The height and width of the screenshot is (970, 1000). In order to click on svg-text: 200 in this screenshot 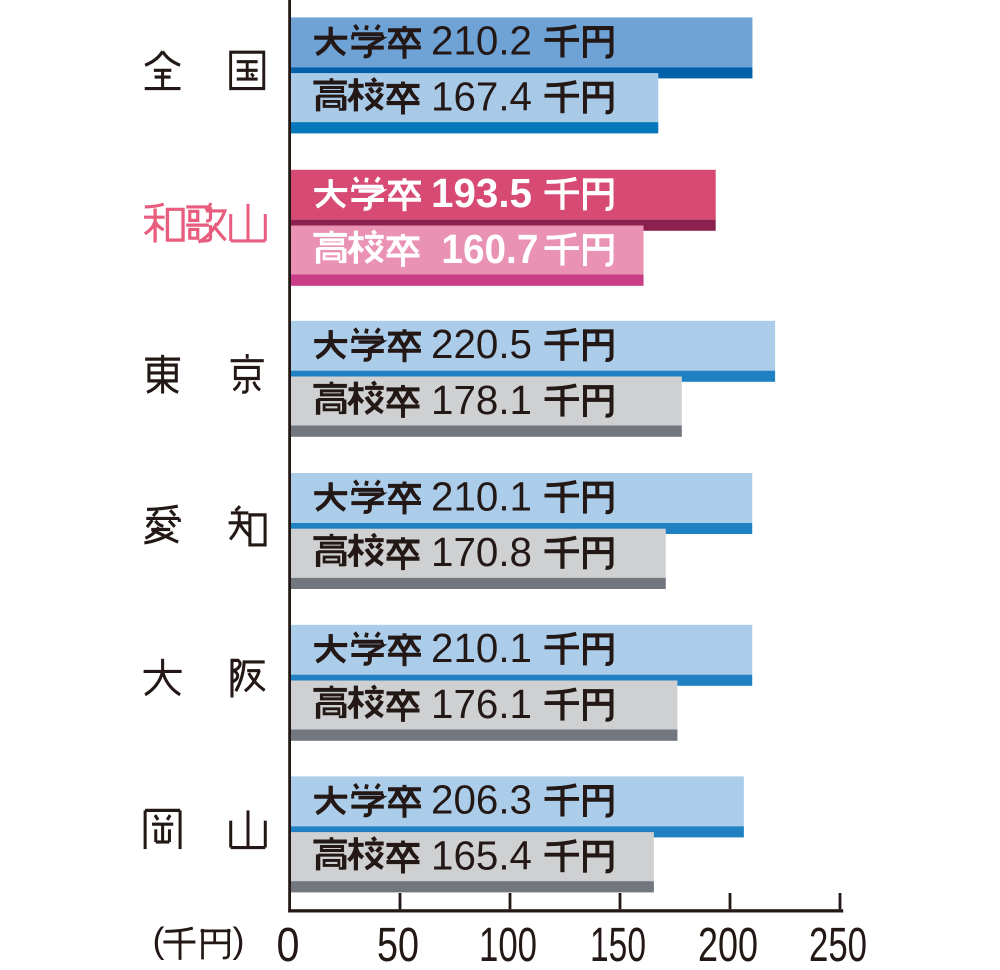, I will do `click(728, 944)`.